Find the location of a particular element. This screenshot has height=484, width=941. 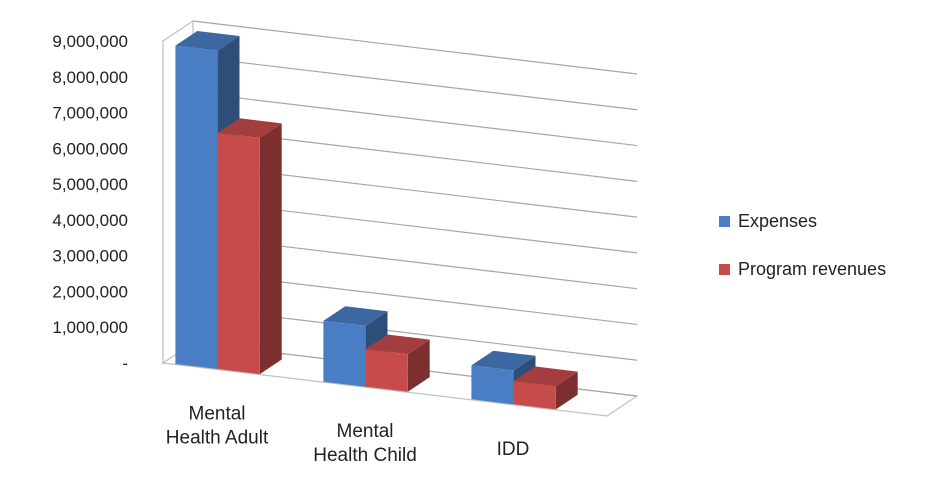

y-tick-label: 4,000,000 is located at coordinates (90, 220).